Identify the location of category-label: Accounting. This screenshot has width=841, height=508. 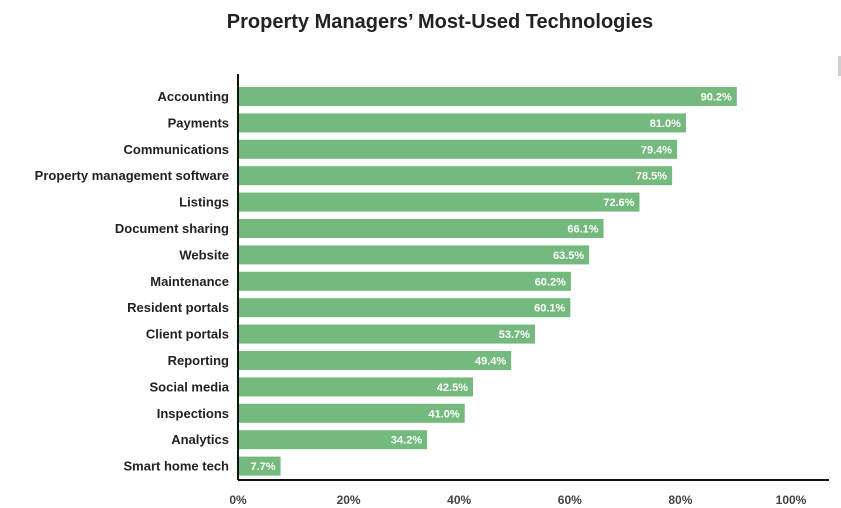
(194, 96).